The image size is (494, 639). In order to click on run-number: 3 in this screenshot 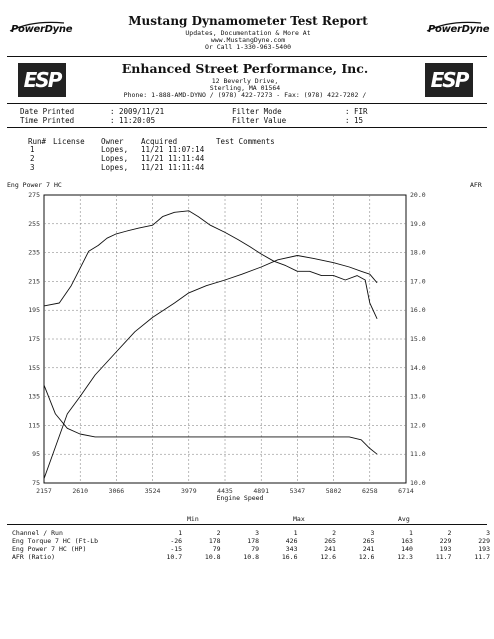, I will do `click(32, 167)`.